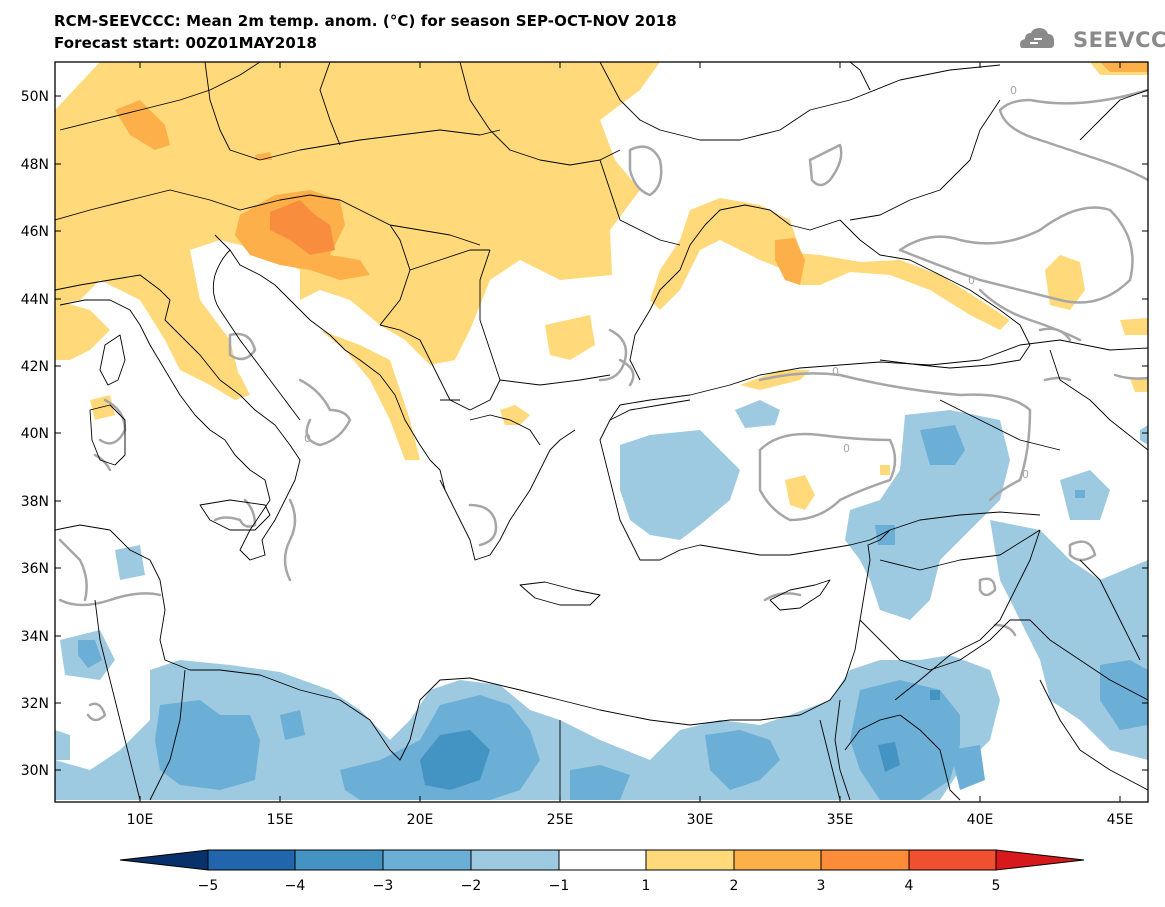  Describe the element at coordinates (383, 886) in the screenshot. I see `colorbar-label: −3` at that location.